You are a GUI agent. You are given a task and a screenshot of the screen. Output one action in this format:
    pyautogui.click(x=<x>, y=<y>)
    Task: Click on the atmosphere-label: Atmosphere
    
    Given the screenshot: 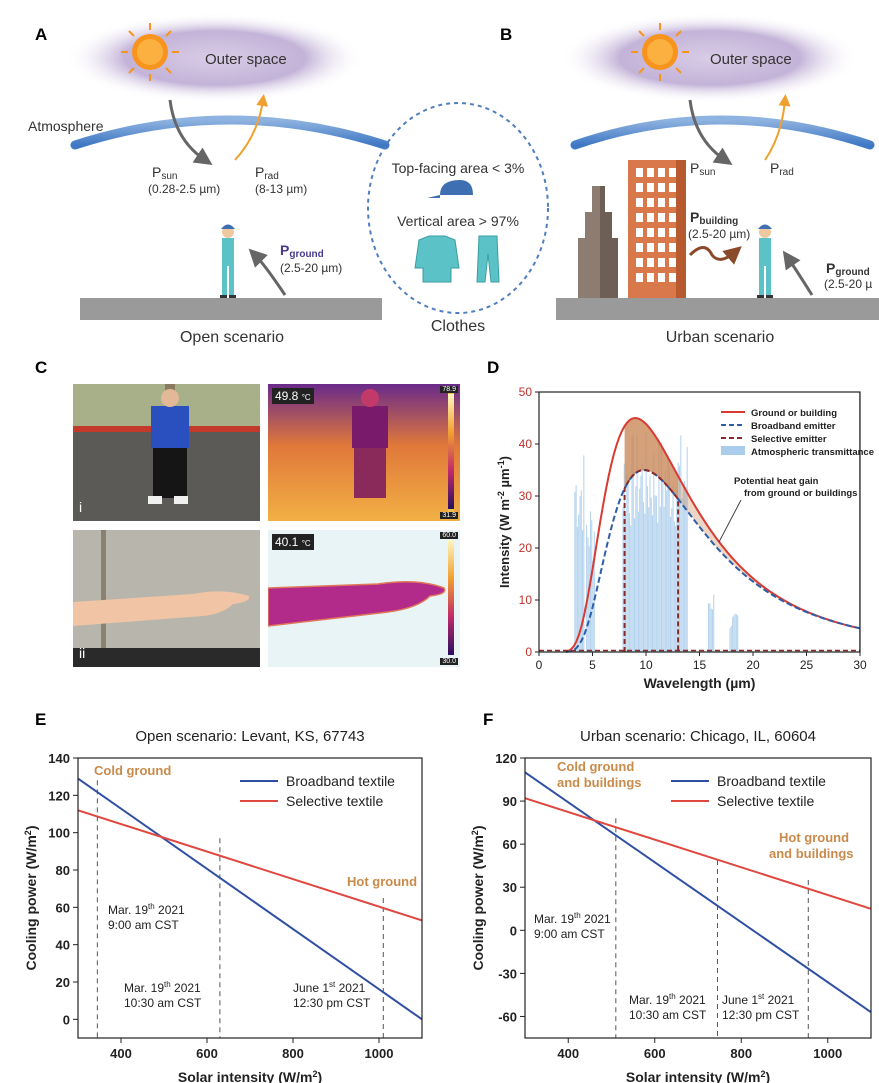 What is the action you would take?
    pyautogui.click(x=66, y=126)
    